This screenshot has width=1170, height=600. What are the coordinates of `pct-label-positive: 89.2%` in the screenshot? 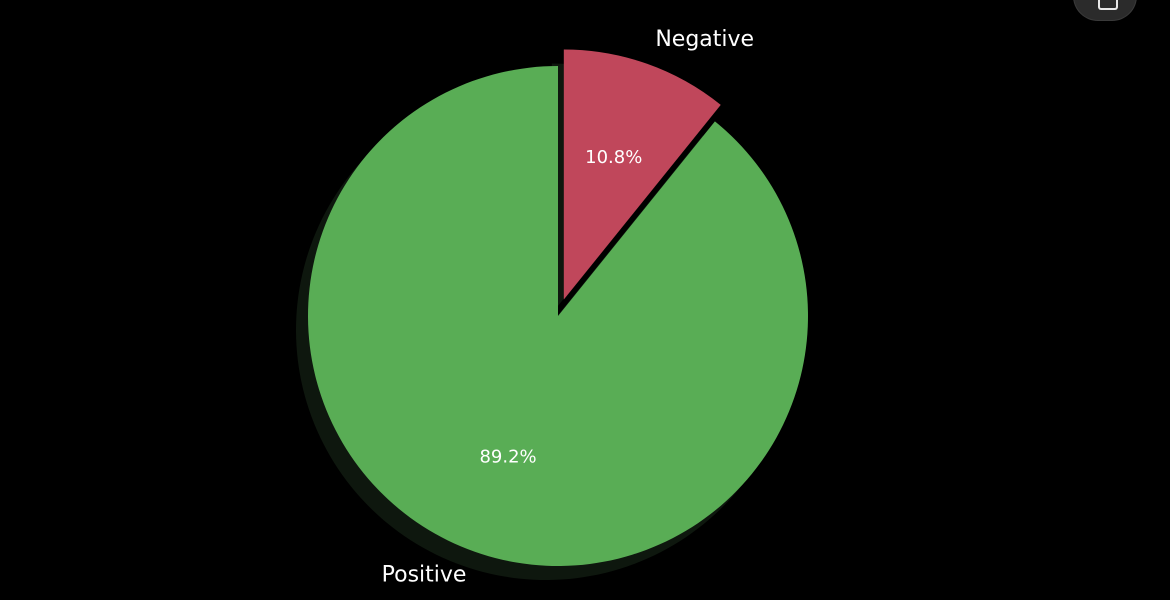 It's located at (507, 456).